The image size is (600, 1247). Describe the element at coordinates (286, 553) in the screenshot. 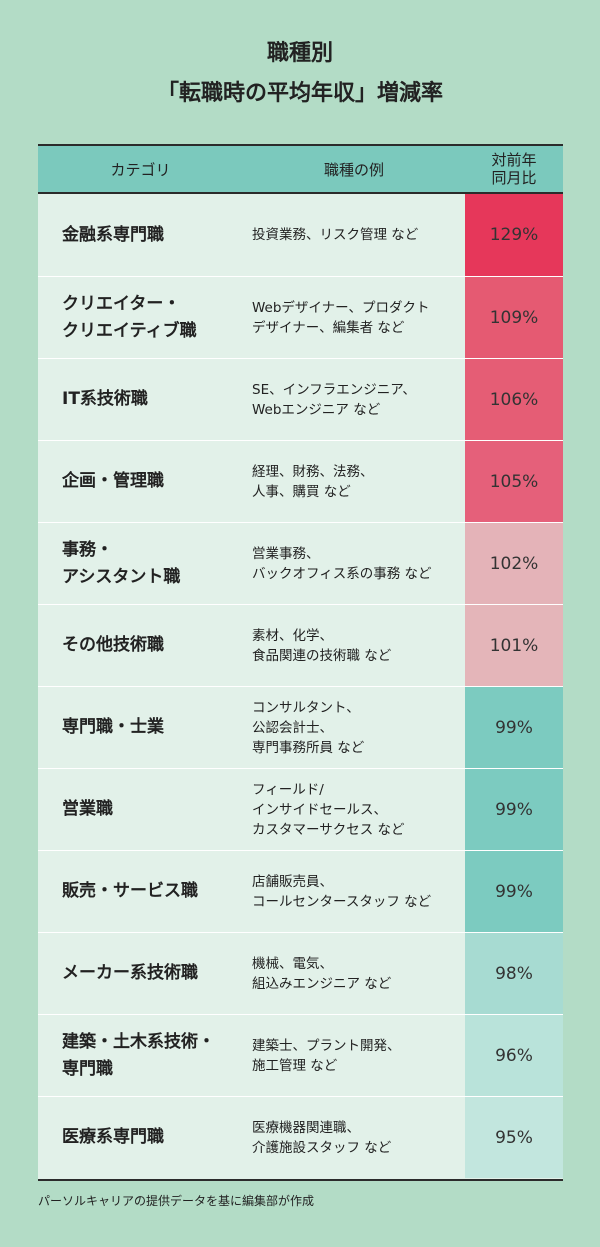

I see `example-label: 営業事務、` at that location.